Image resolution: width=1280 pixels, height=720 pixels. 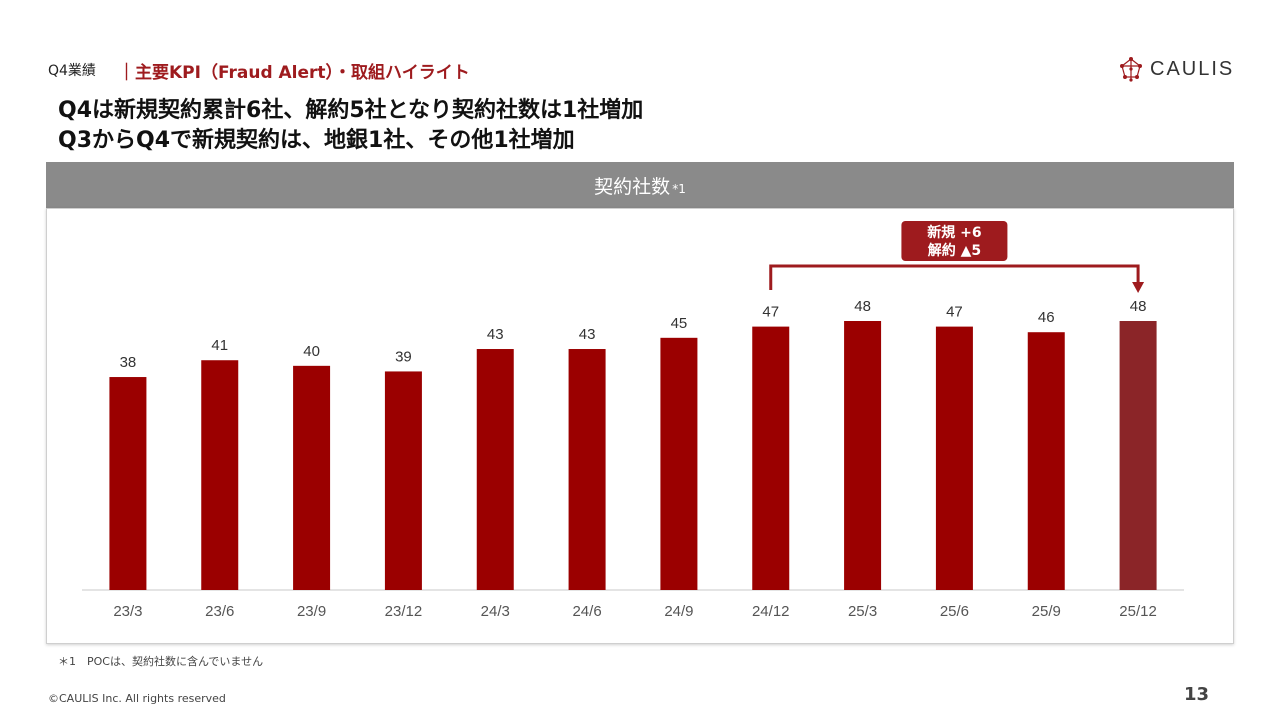 I want to click on data-label: 38, so click(x=128, y=362).